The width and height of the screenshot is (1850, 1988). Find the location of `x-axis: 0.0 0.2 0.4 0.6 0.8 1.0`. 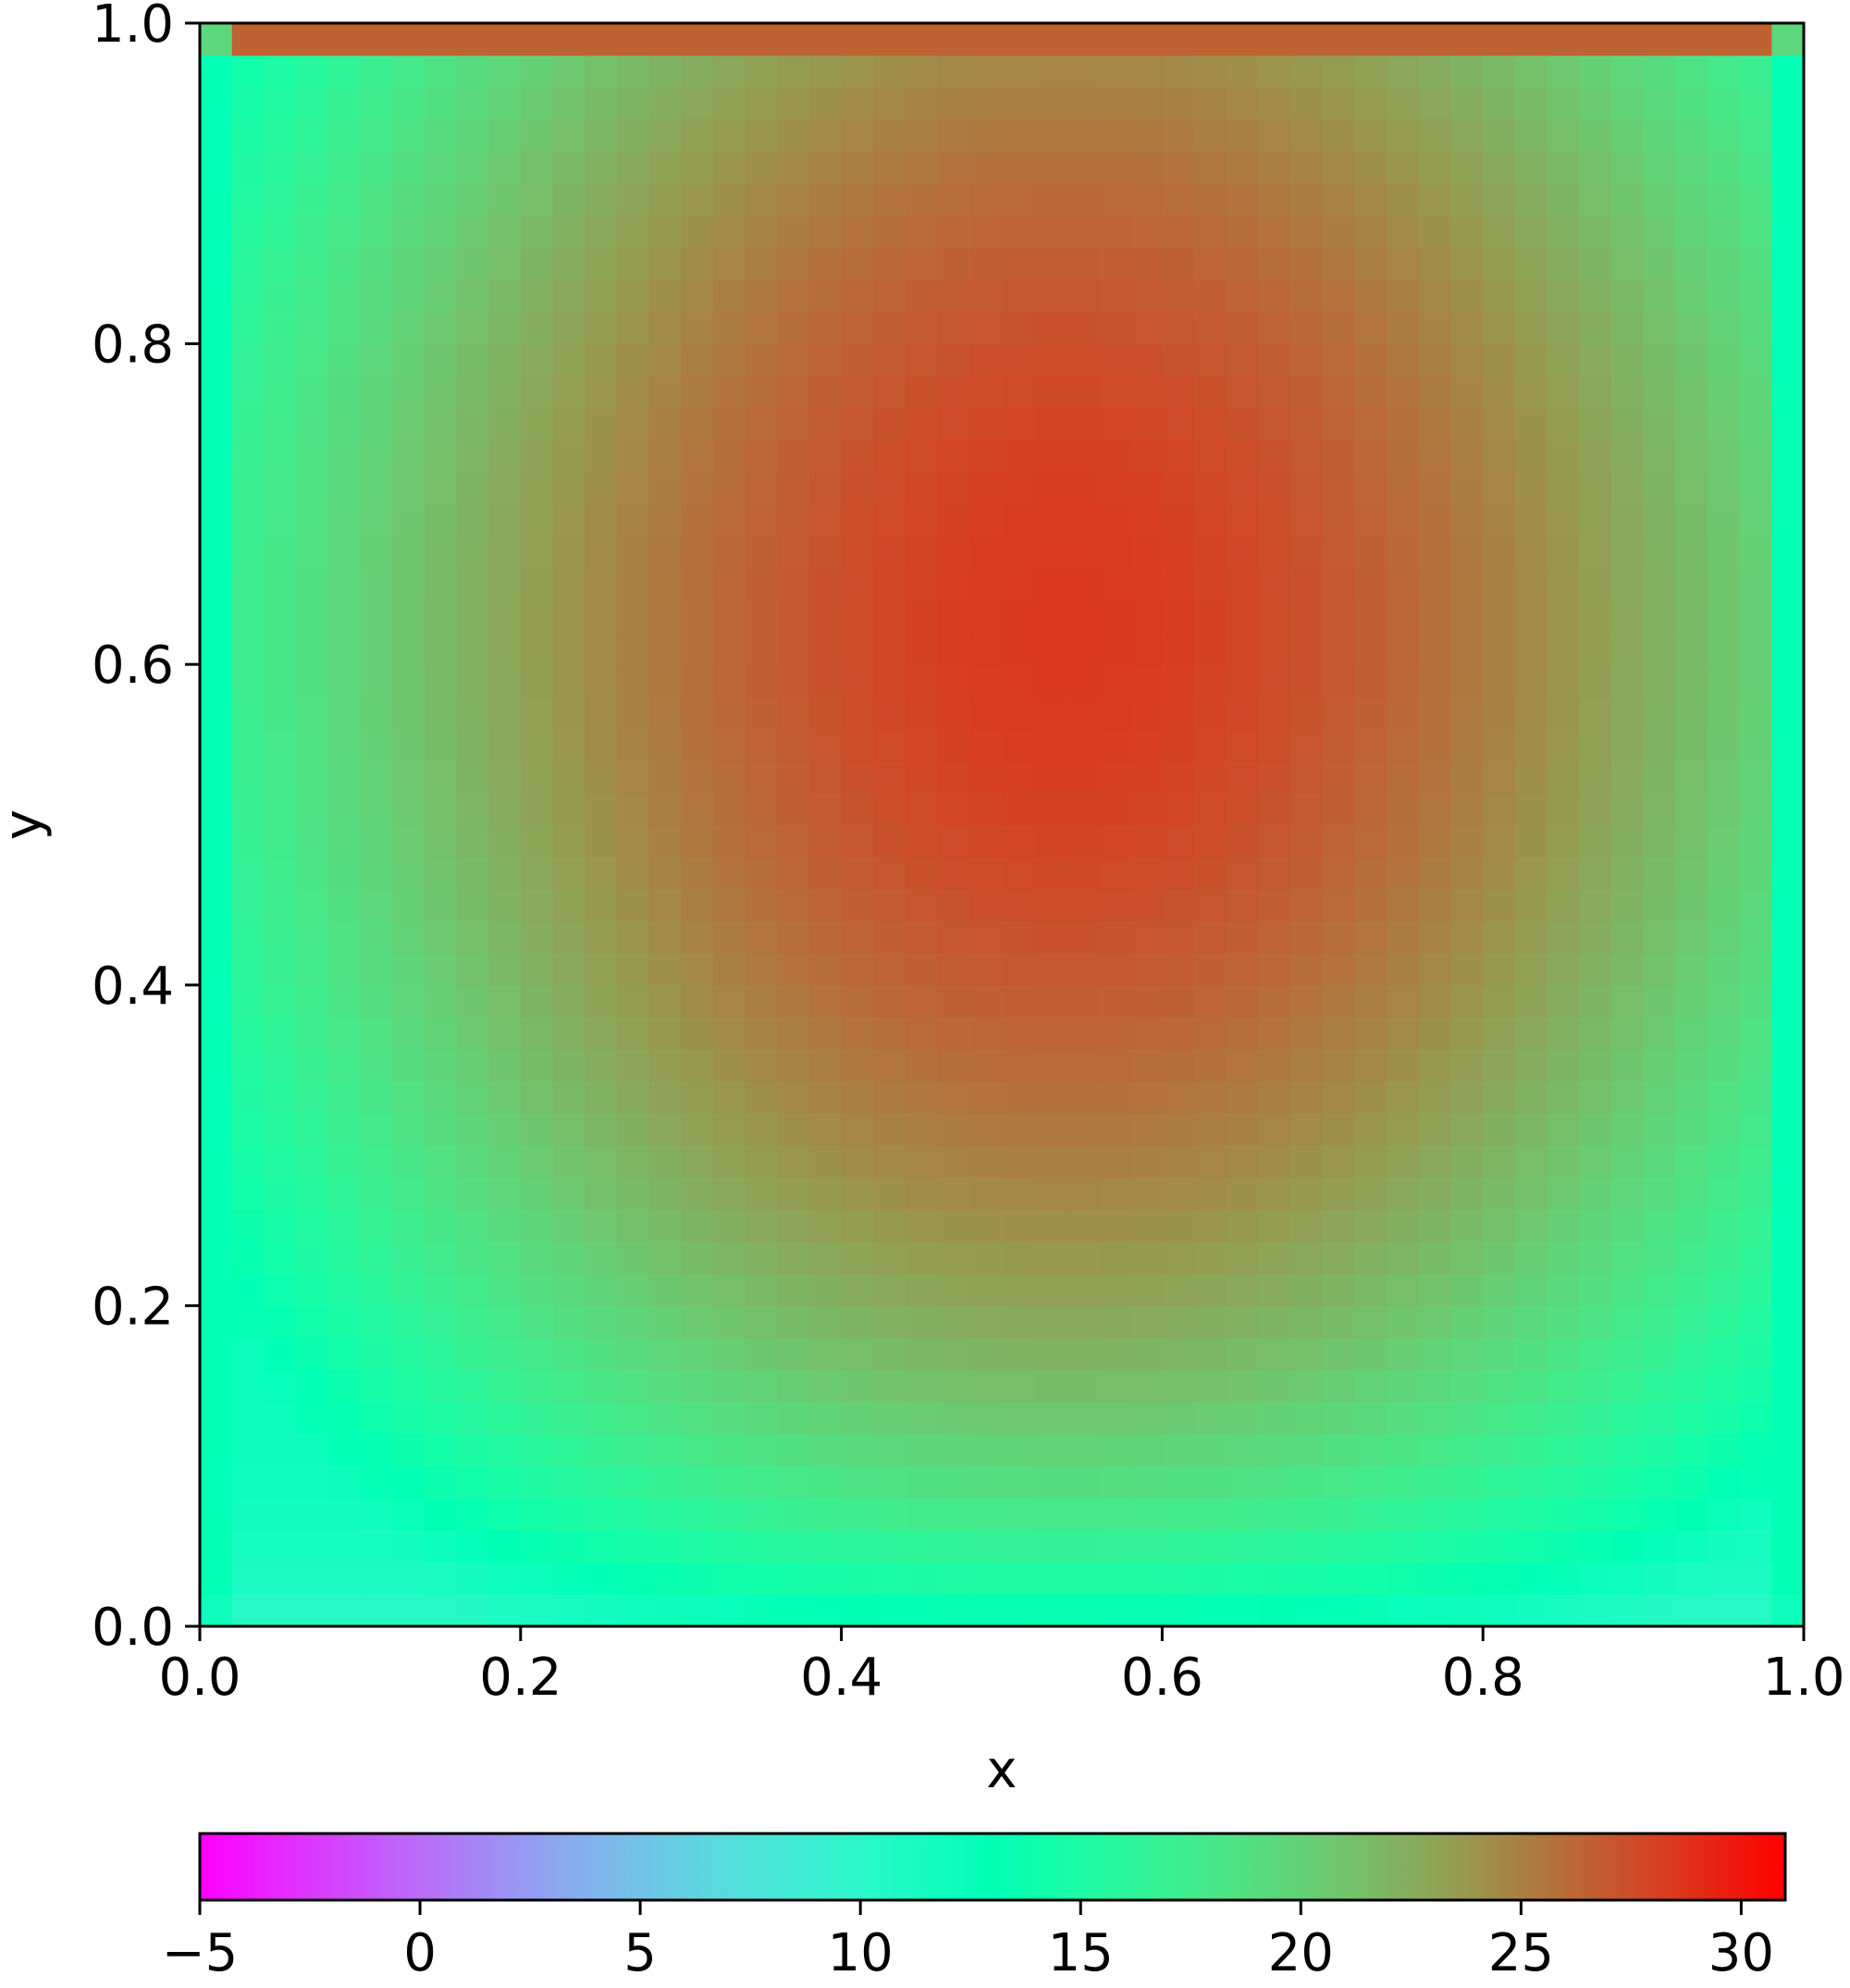

x-axis: 0.0 0.2 0.4 0.6 0.8 1.0 is located at coordinates (1001, 1667).